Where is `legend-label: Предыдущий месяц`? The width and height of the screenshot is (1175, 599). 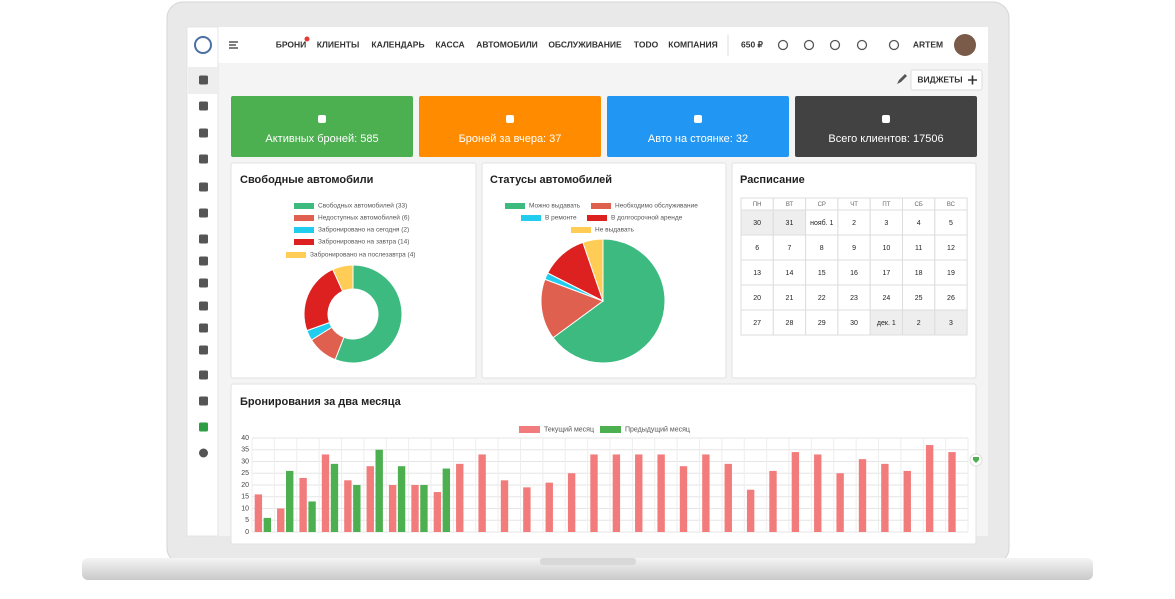
legend-label: Предыдущий месяц is located at coordinates (657, 429).